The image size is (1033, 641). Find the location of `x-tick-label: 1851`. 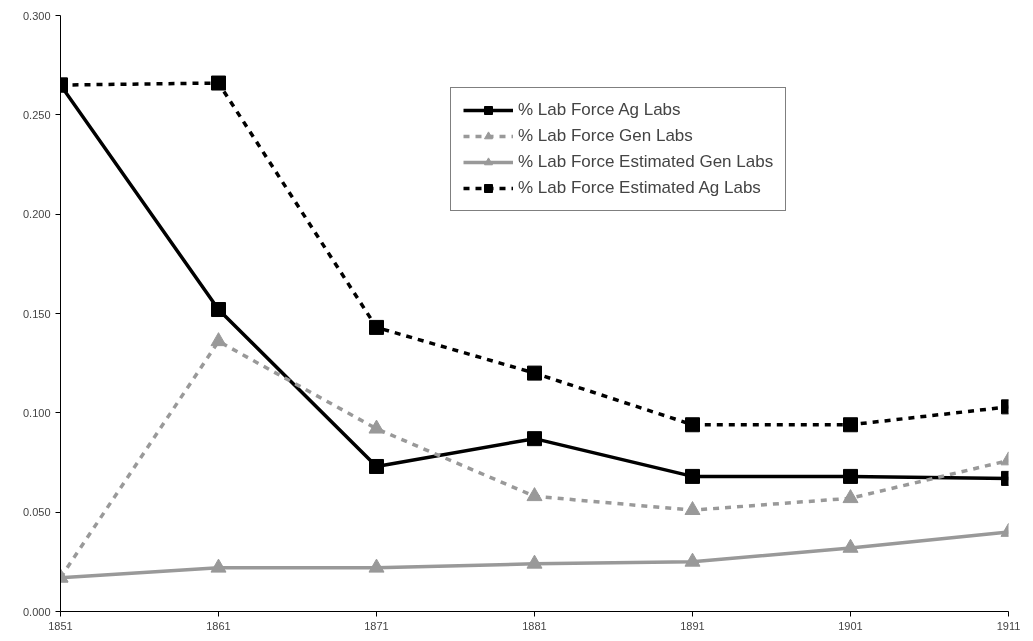

x-tick-label: 1851 is located at coordinates (60, 625).